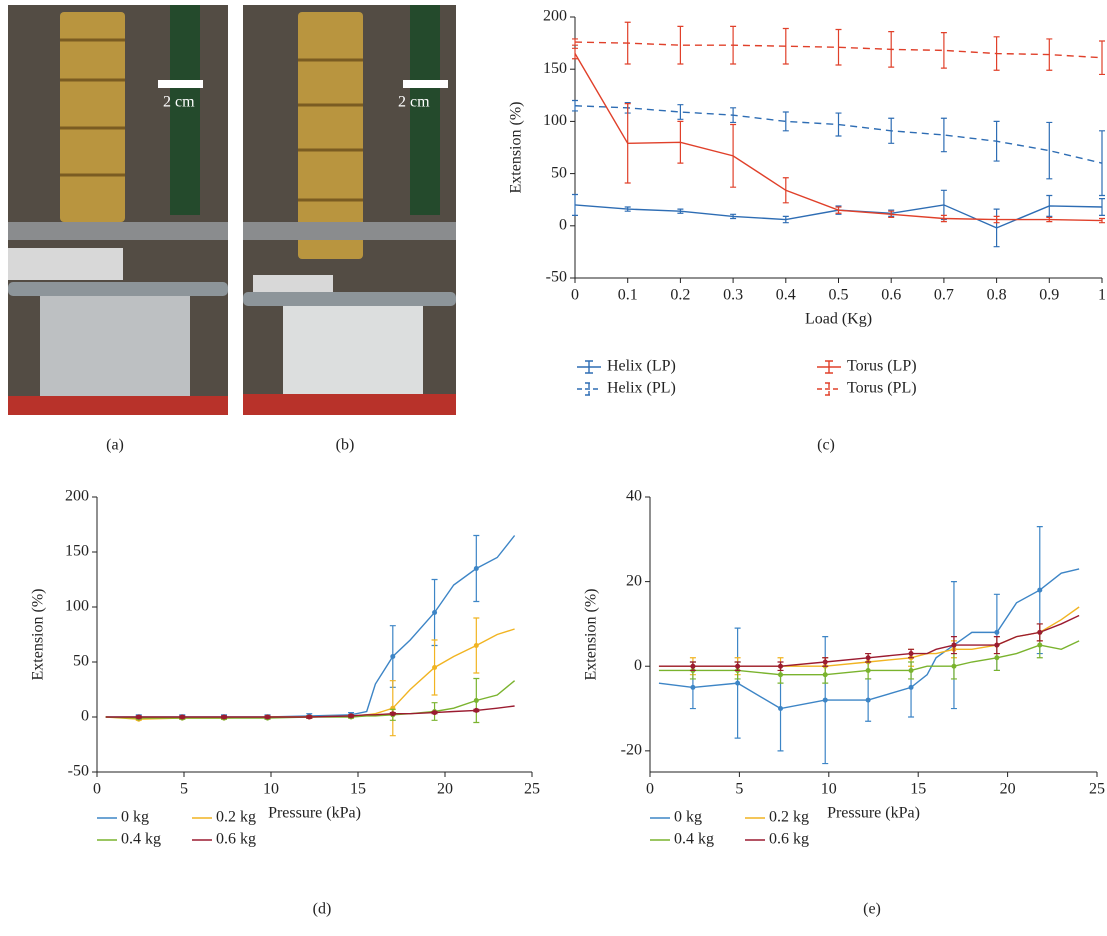 This screenshot has height=936, width=1107. I want to click on x-tick-label: 10, so click(829, 789).